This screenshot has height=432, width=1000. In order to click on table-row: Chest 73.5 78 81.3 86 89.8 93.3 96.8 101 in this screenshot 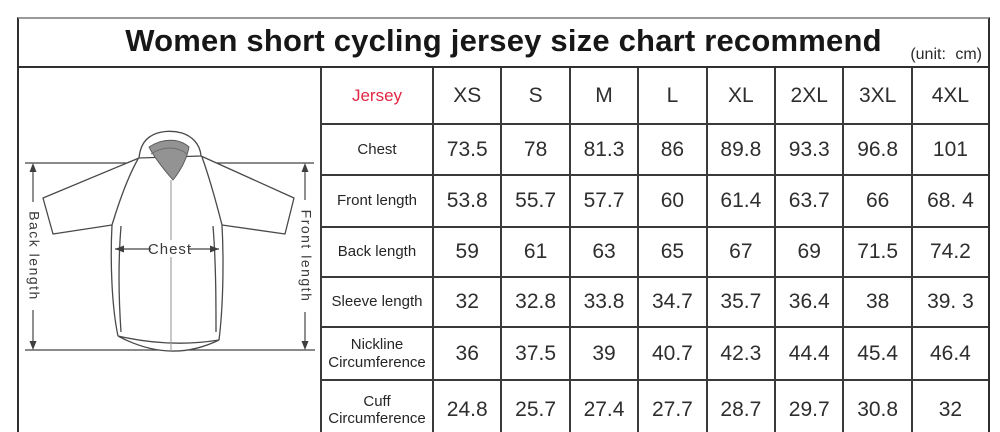, I will do `click(654, 149)`.